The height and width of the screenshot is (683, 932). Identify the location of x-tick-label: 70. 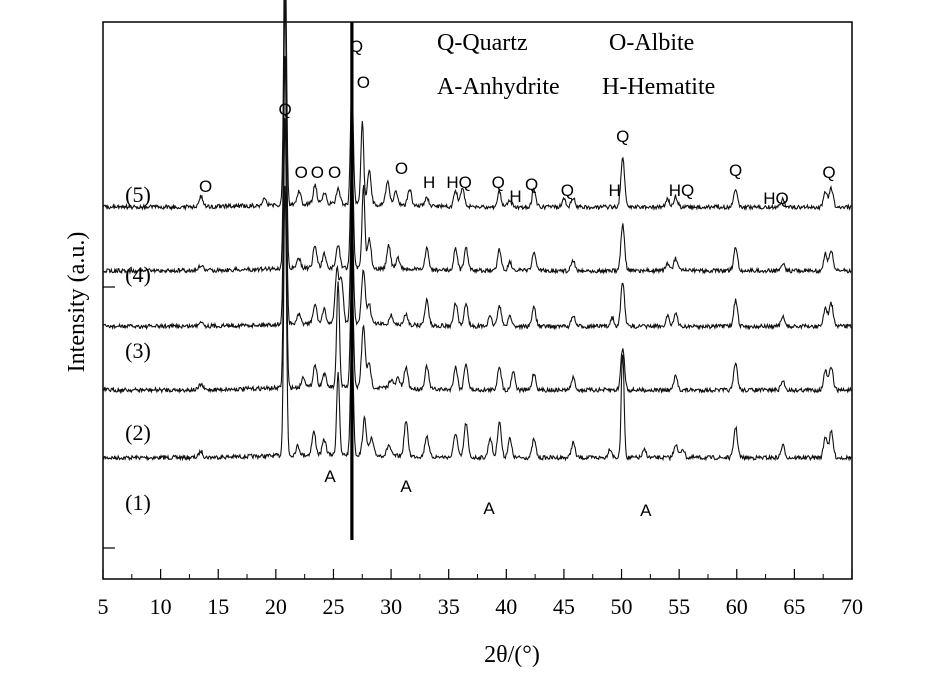
(852, 606).